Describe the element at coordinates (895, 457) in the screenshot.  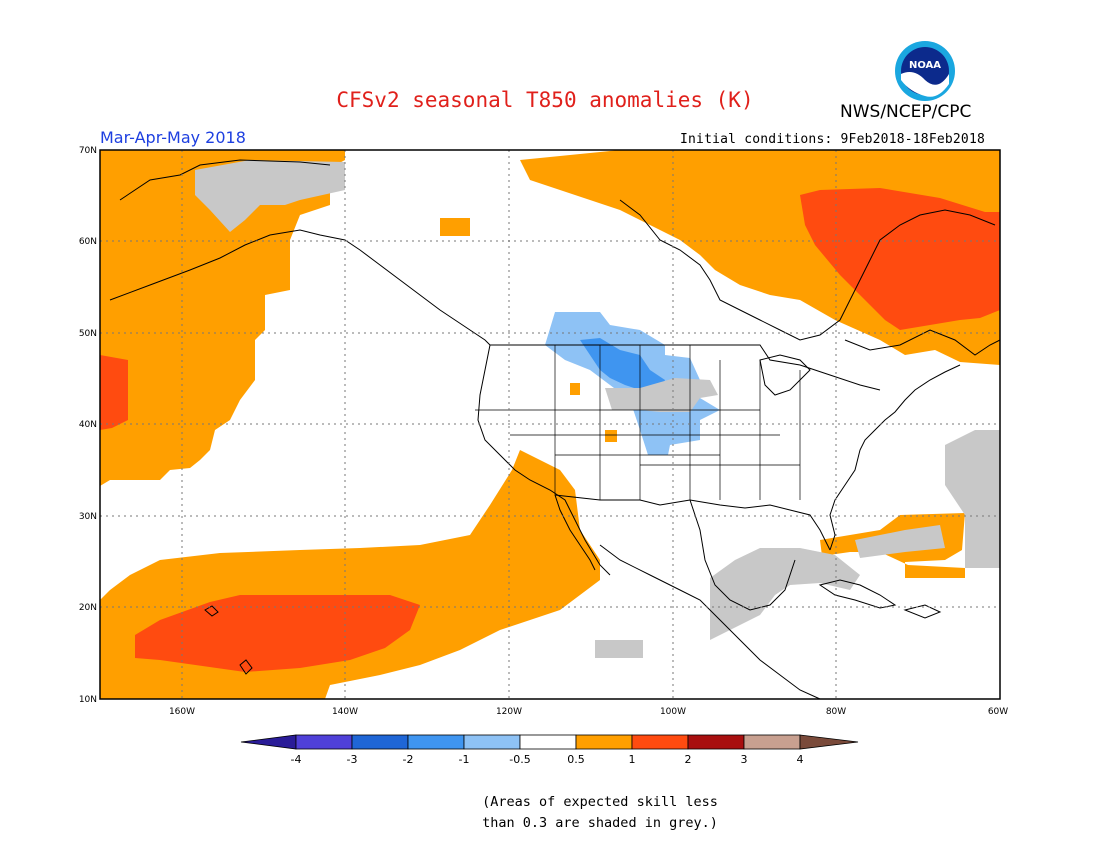
I see `us-east-coast` at that location.